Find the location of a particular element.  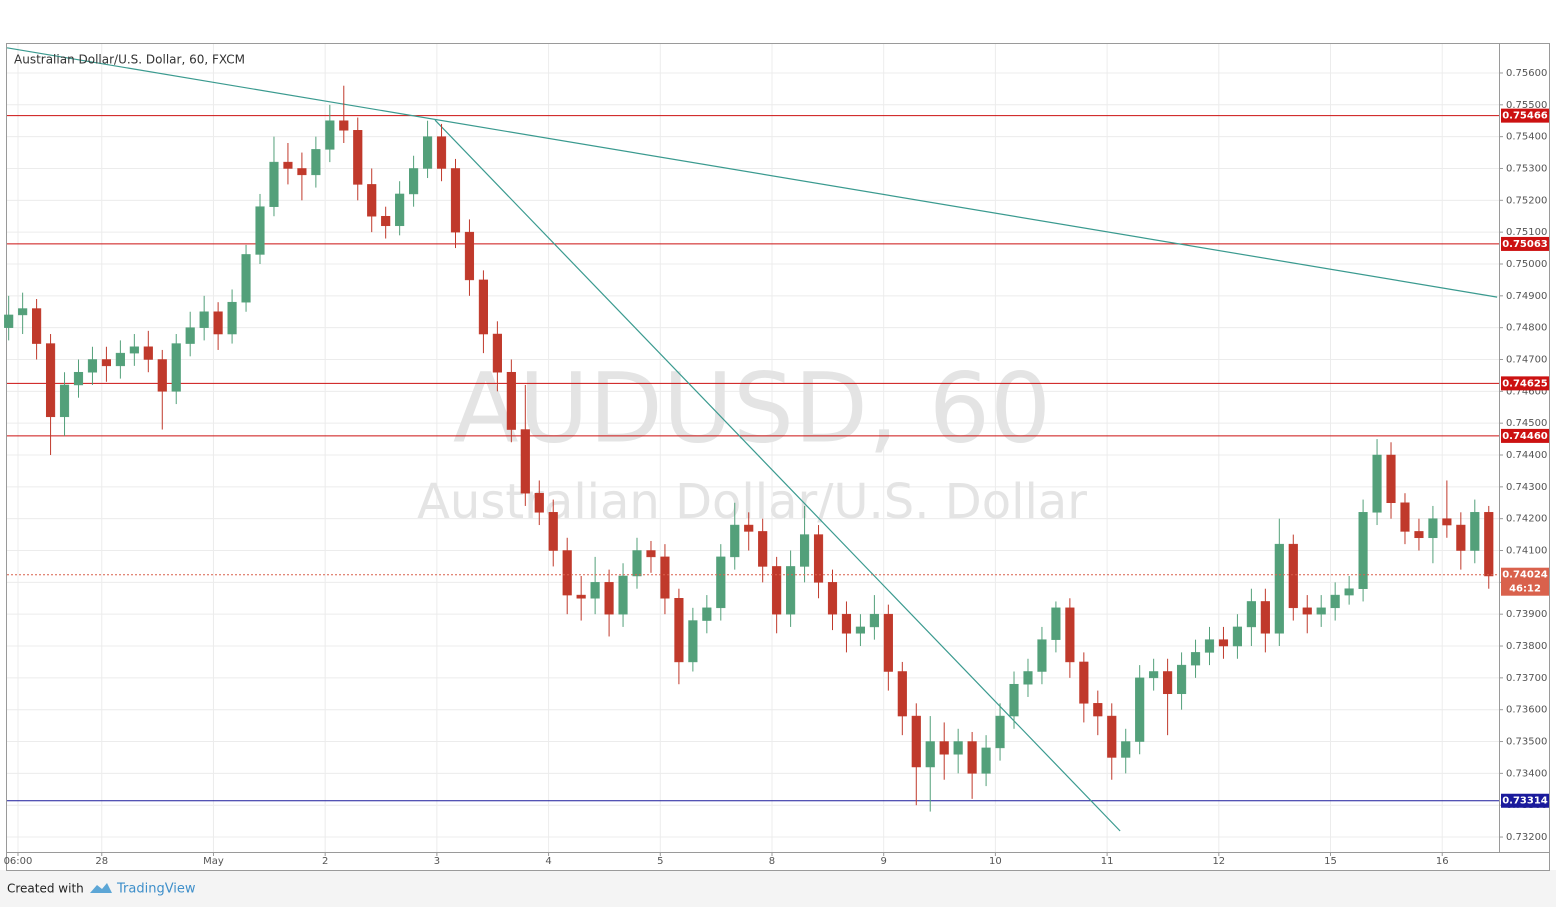

level-label: 0.74625 is located at coordinates (1525, 383).